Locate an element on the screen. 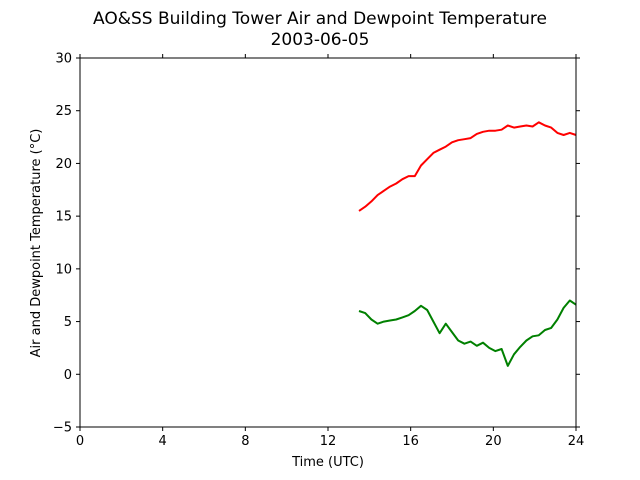  x-tick-label: 0 is located at coordinates (80, 441).